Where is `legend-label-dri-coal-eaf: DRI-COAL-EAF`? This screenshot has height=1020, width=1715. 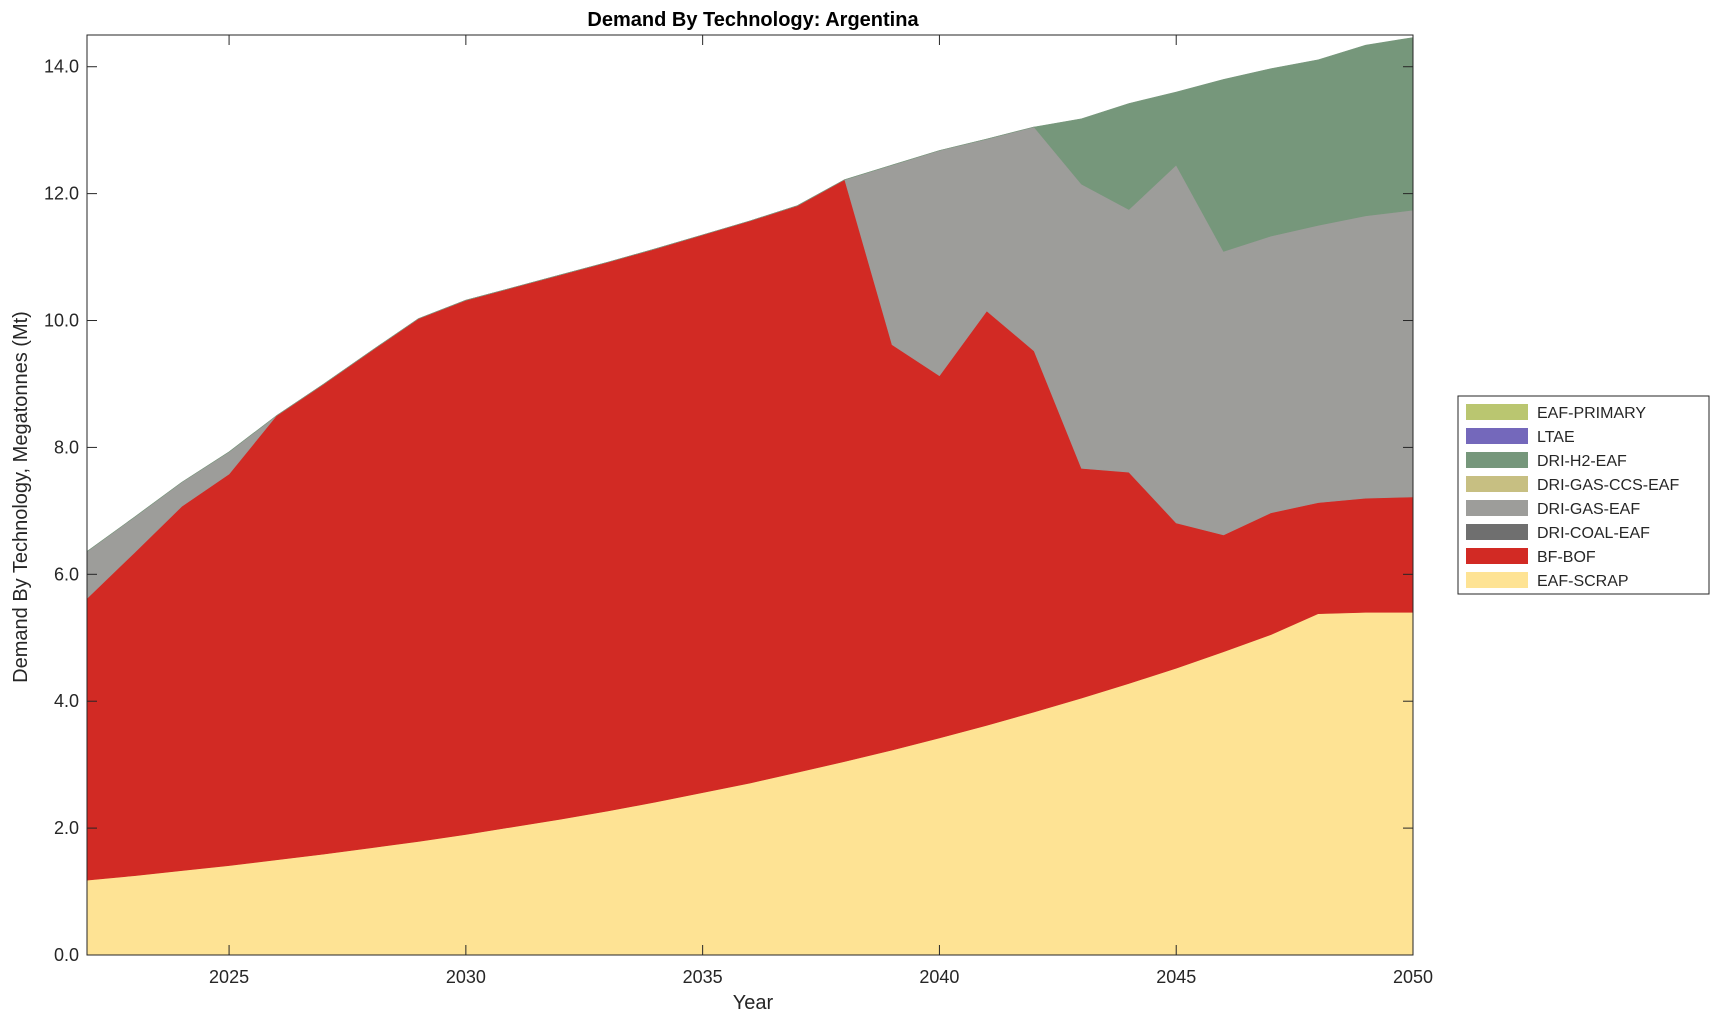
legend-label-dri-coal-eaf: DRI-COAL-EAF is located at coordinates (1593, 533).